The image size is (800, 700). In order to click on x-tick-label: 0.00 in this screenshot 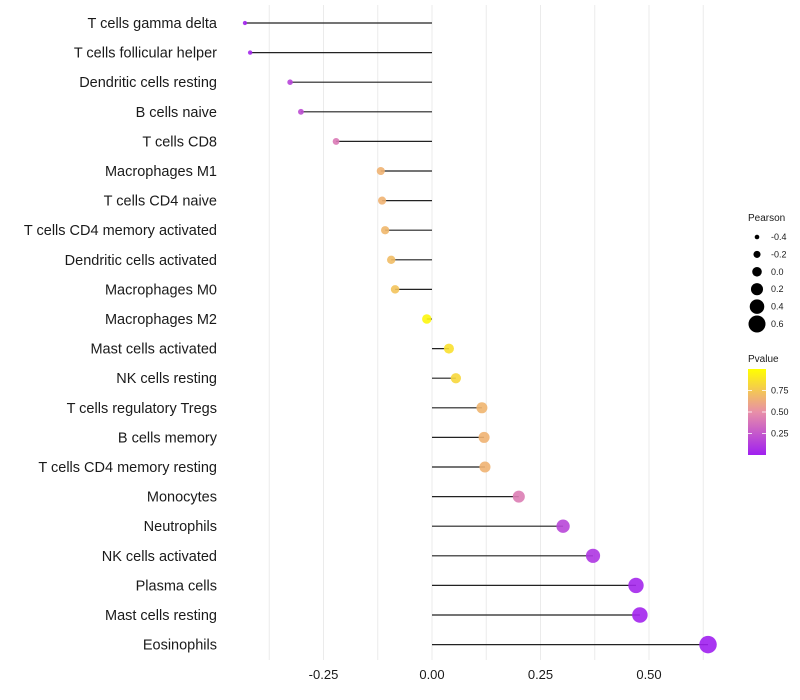, I will do `click(431, 674)`.